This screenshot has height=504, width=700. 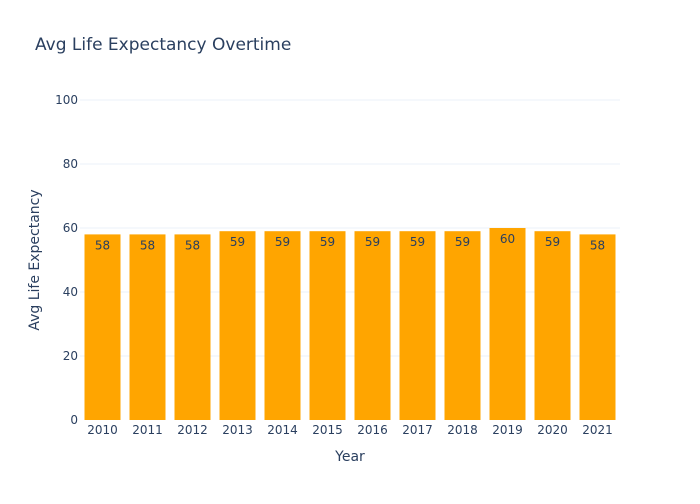 What do you see at coordinates (70, 228) in the screenshot?
I see `y-tick-label: 60` at bounding box center [70, 228].